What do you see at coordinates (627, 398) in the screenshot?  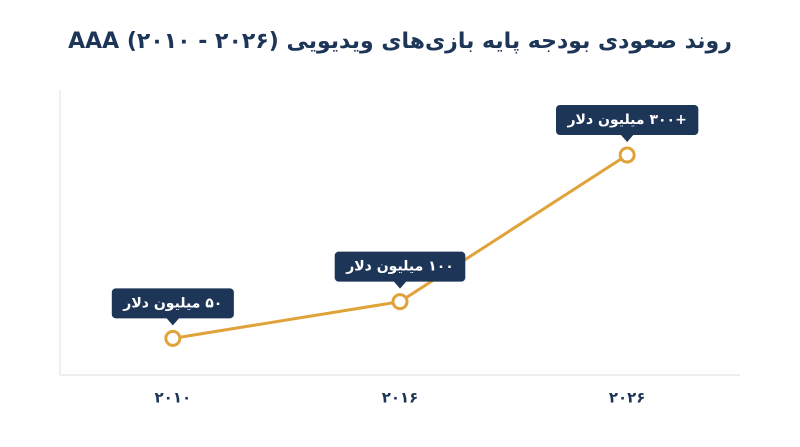 I see `x-tick-label: ۲۰۲۶` at bounding box center [627, 398].